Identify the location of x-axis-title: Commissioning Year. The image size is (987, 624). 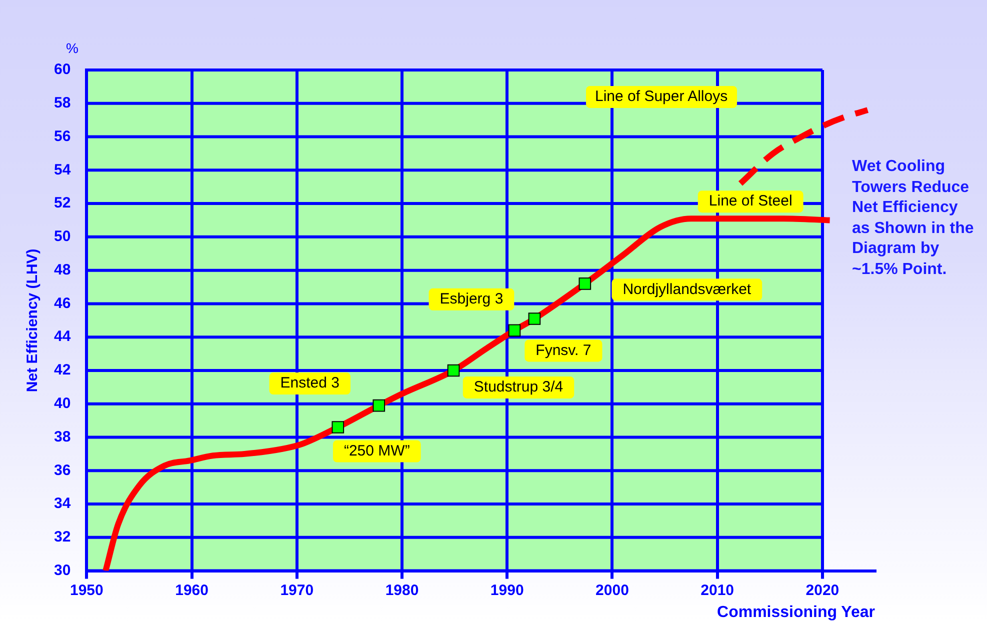
(796, 612).